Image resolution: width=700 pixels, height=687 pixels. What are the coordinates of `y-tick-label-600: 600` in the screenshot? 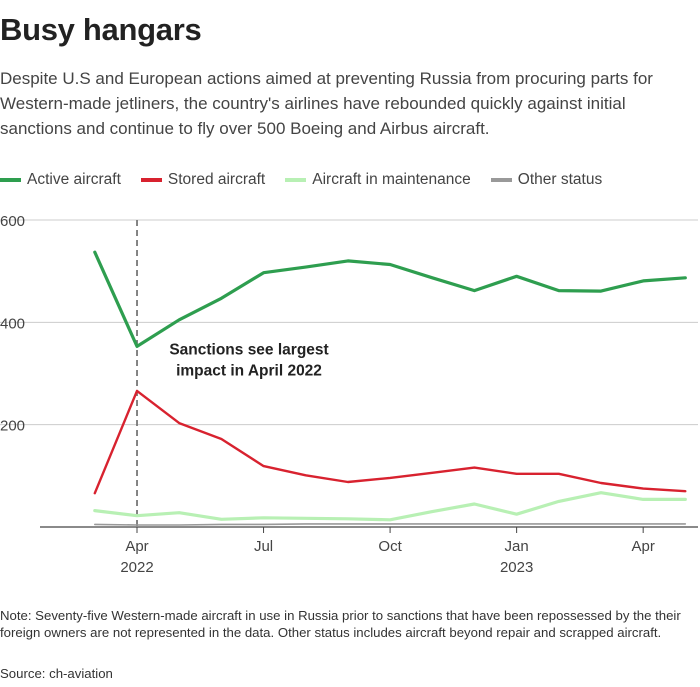 It's located at (12, 221).